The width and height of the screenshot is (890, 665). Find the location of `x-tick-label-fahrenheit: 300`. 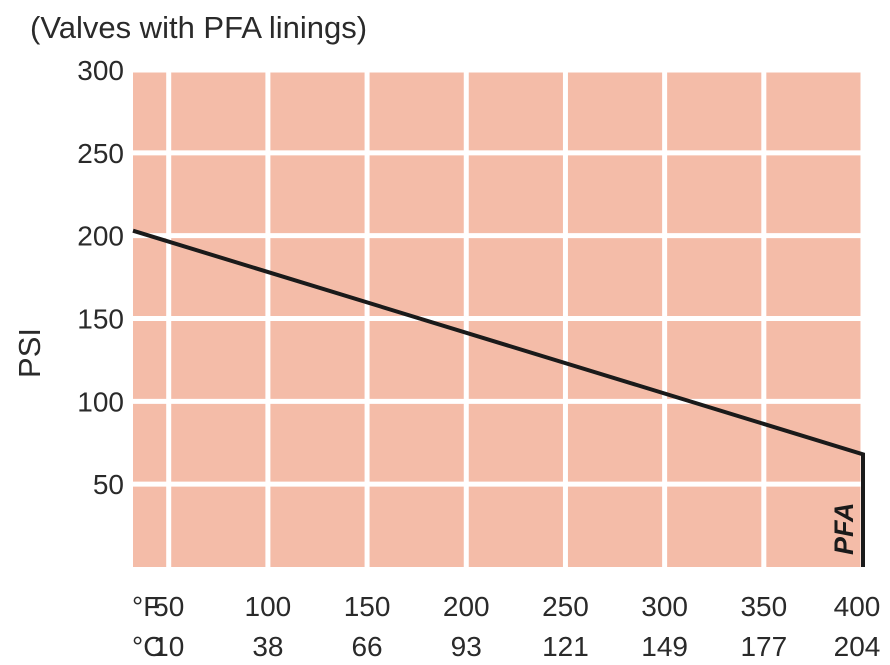

x-tick-label-fahrenheit: 300 is located at coordinates (664, 606).